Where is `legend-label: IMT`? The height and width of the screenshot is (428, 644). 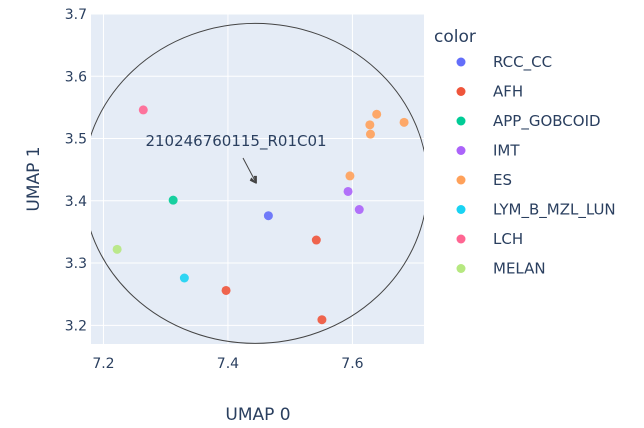 legend-label: IMT is located at coordinates (506, 151).